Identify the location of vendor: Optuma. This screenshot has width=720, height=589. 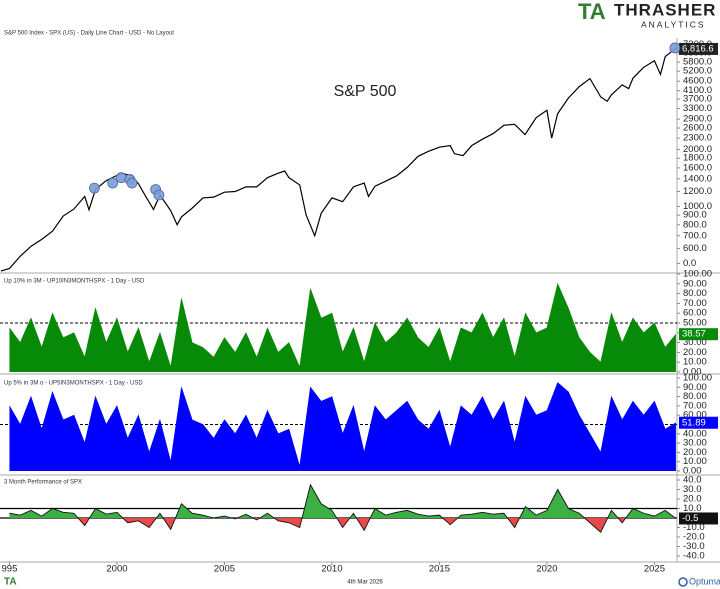
(704, 581).